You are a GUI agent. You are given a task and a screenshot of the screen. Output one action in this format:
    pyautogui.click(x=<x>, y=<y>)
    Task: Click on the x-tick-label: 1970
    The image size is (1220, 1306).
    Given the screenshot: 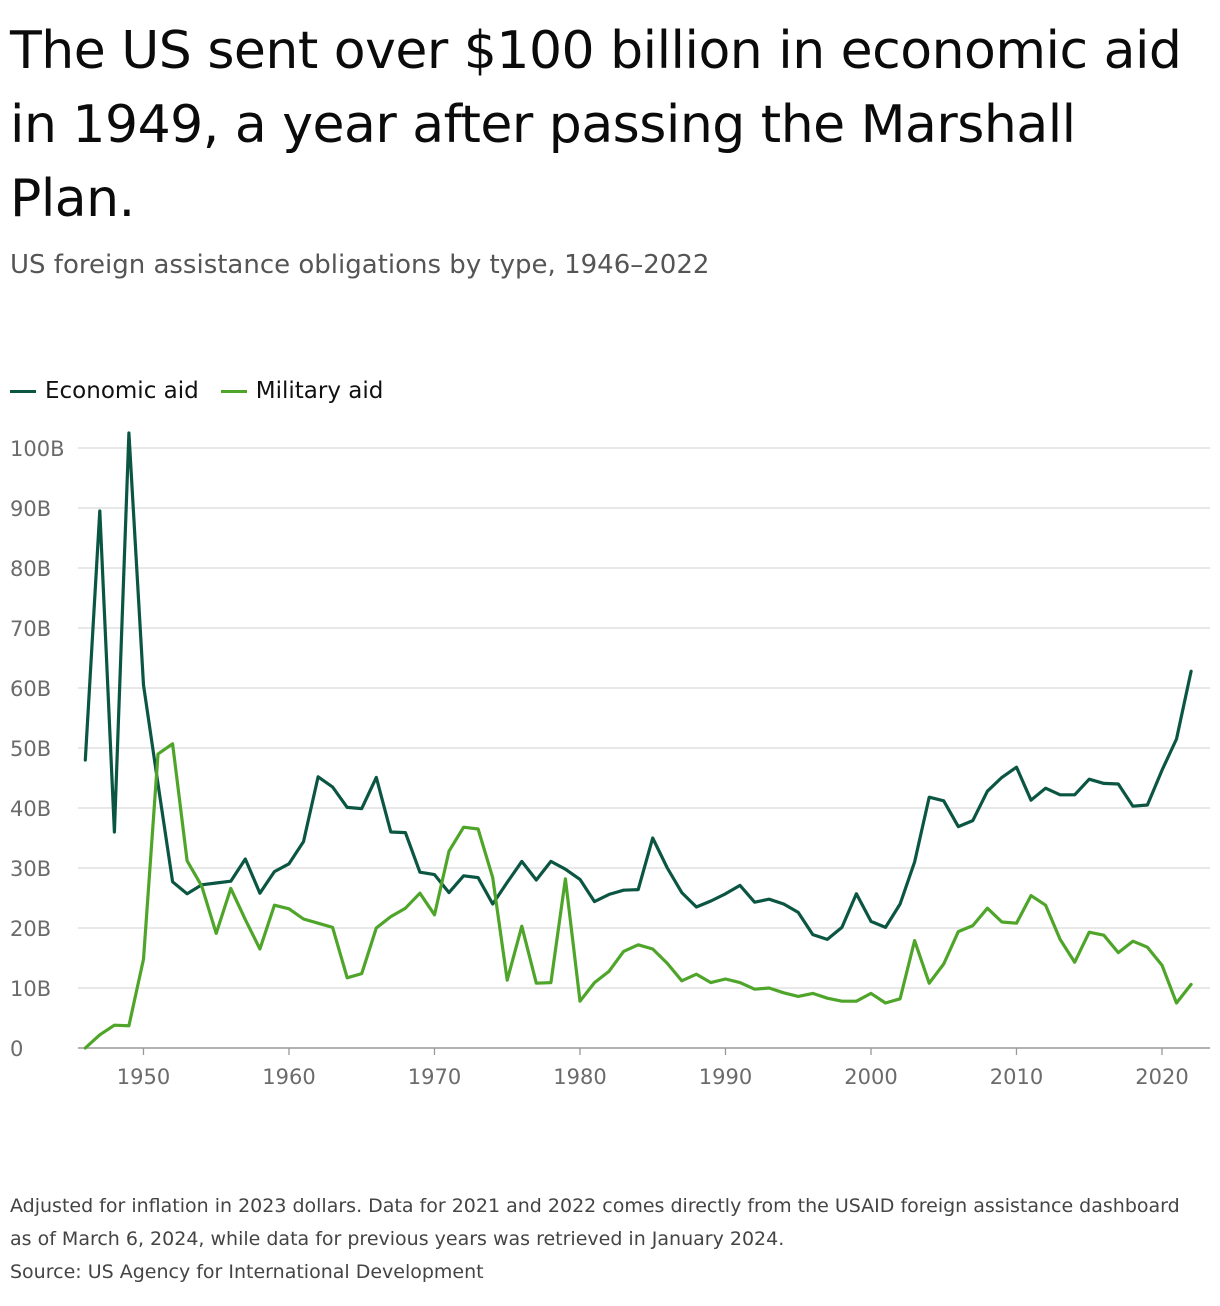 What is the action you would take?
    pyautogui.click(x=434, y=1077)
    